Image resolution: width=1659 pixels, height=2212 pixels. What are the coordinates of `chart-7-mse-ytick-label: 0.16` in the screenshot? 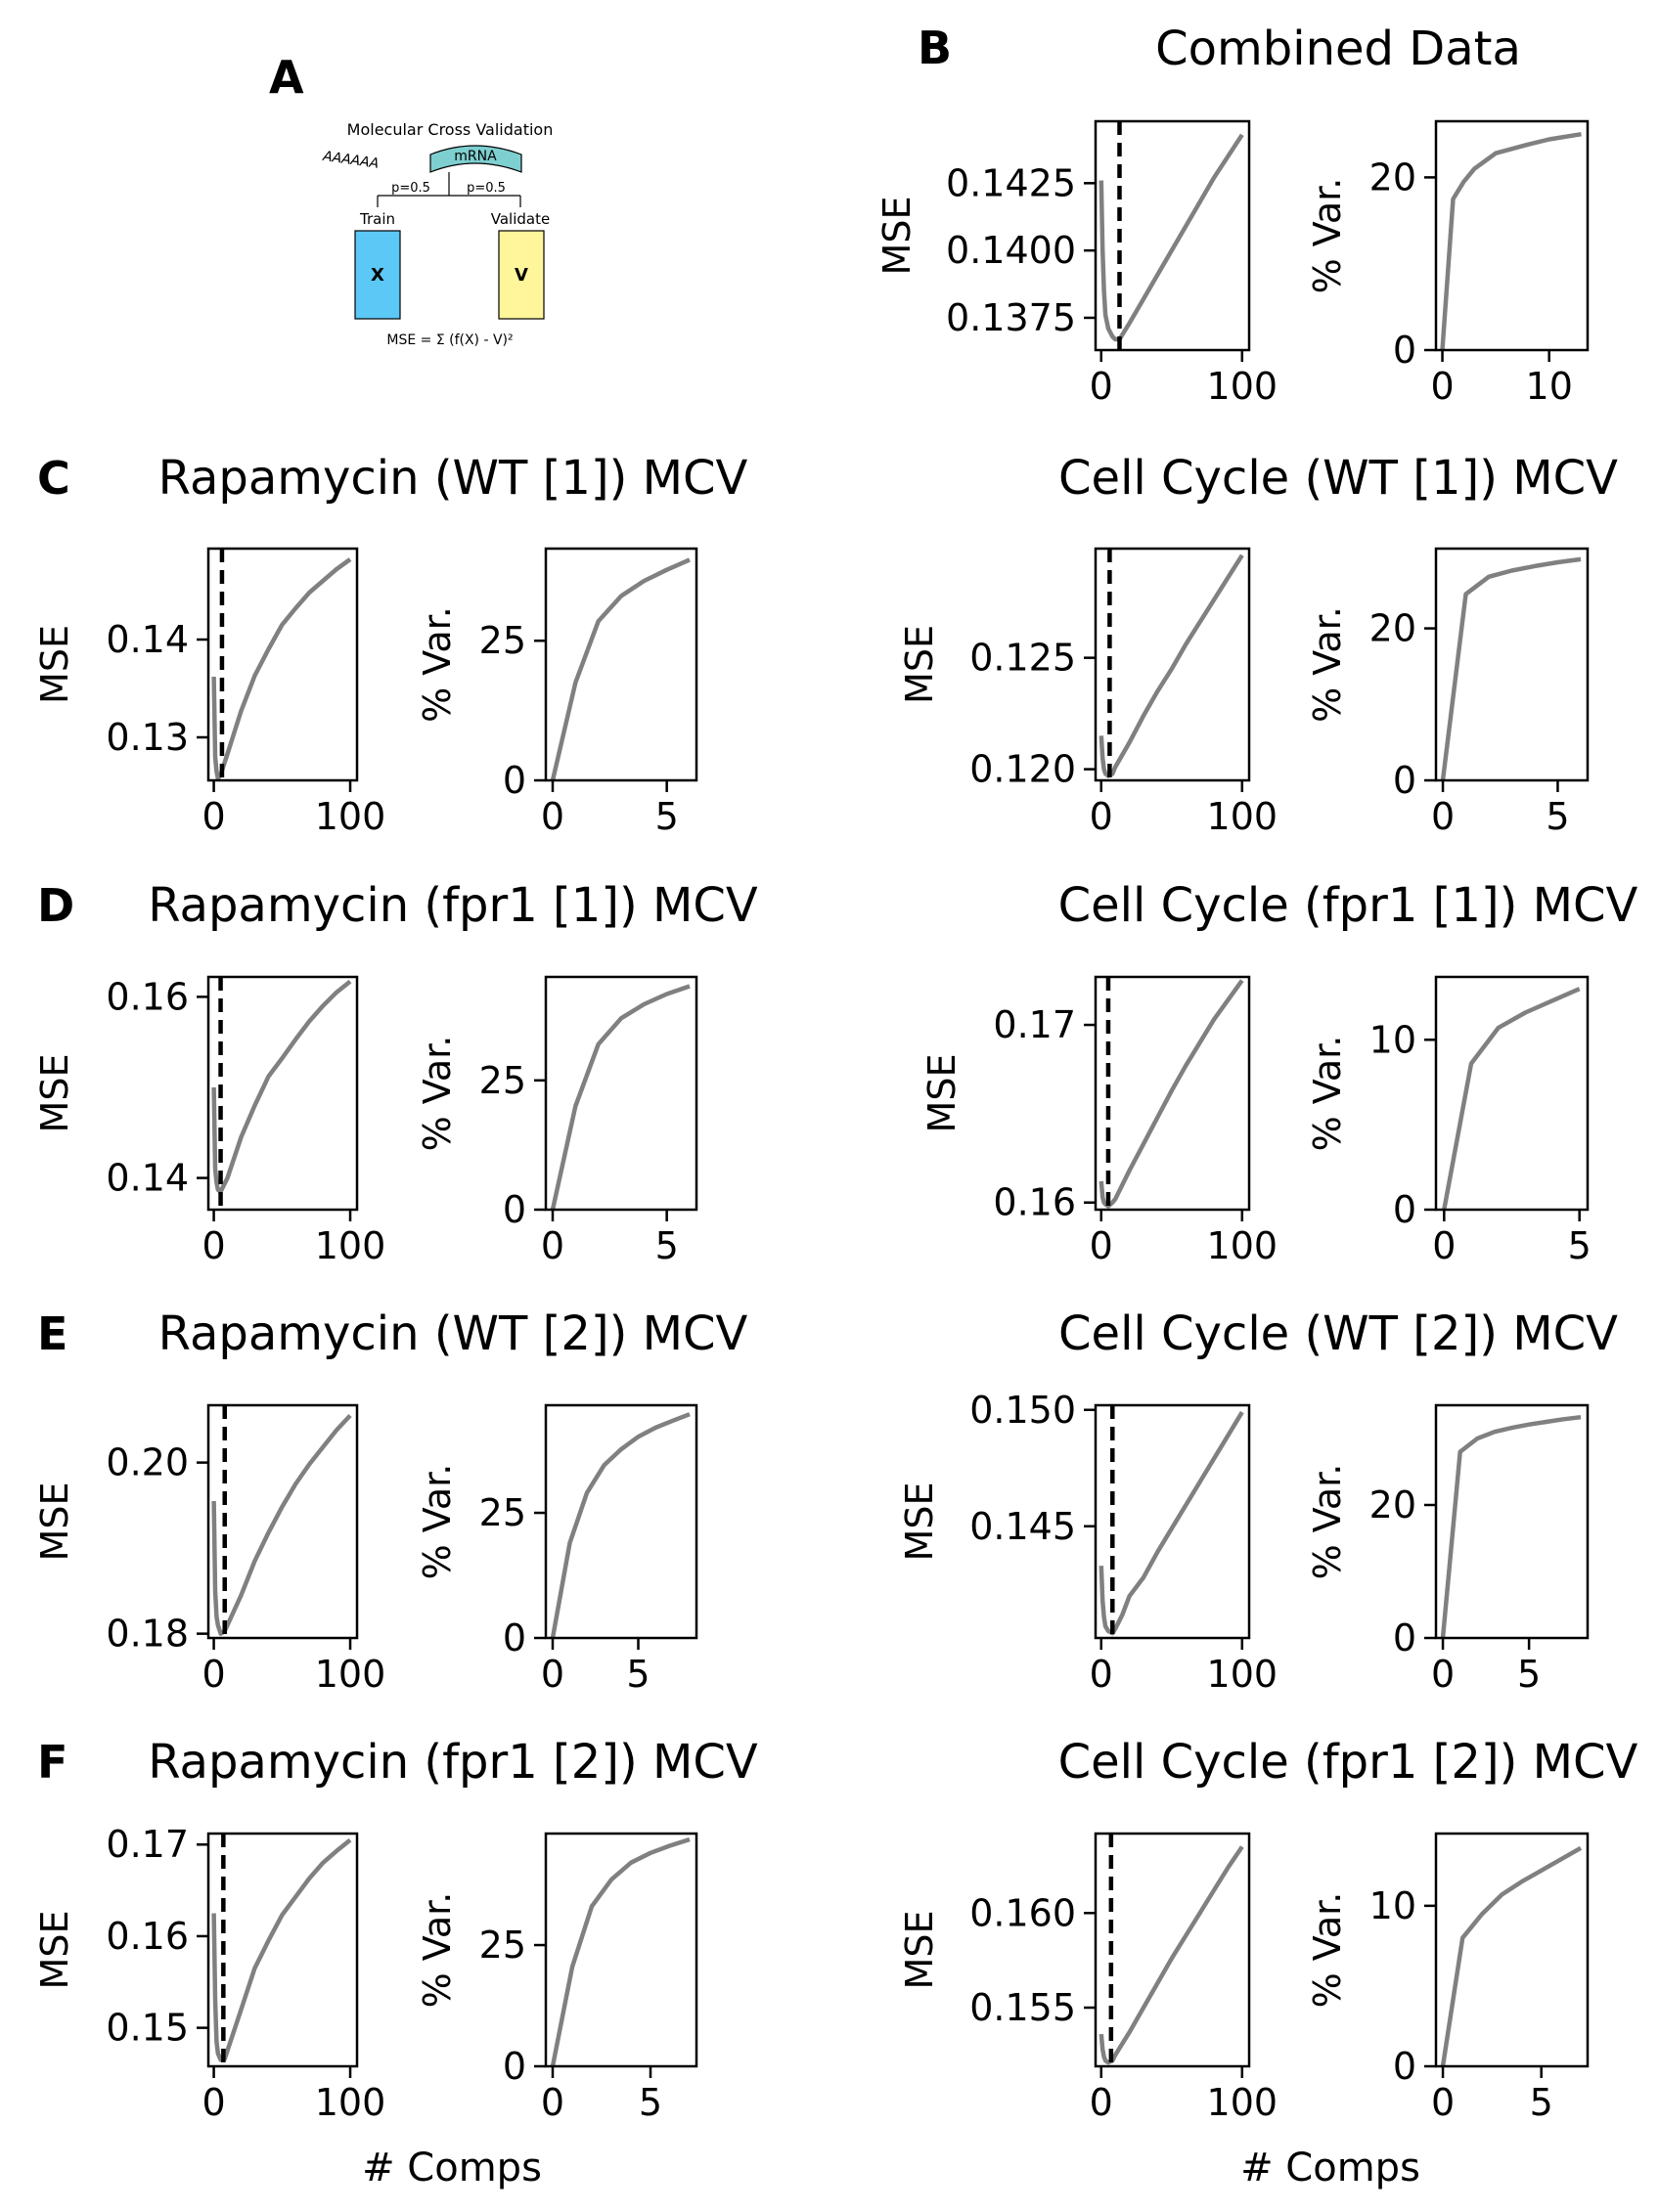 It's located at (147, 1936).